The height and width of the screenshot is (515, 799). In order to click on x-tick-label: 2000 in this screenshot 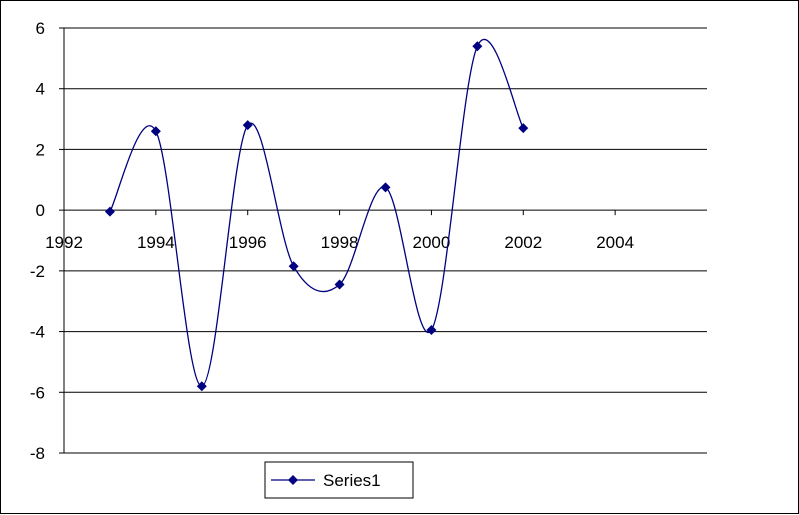, I will do `click(432, 242)`.